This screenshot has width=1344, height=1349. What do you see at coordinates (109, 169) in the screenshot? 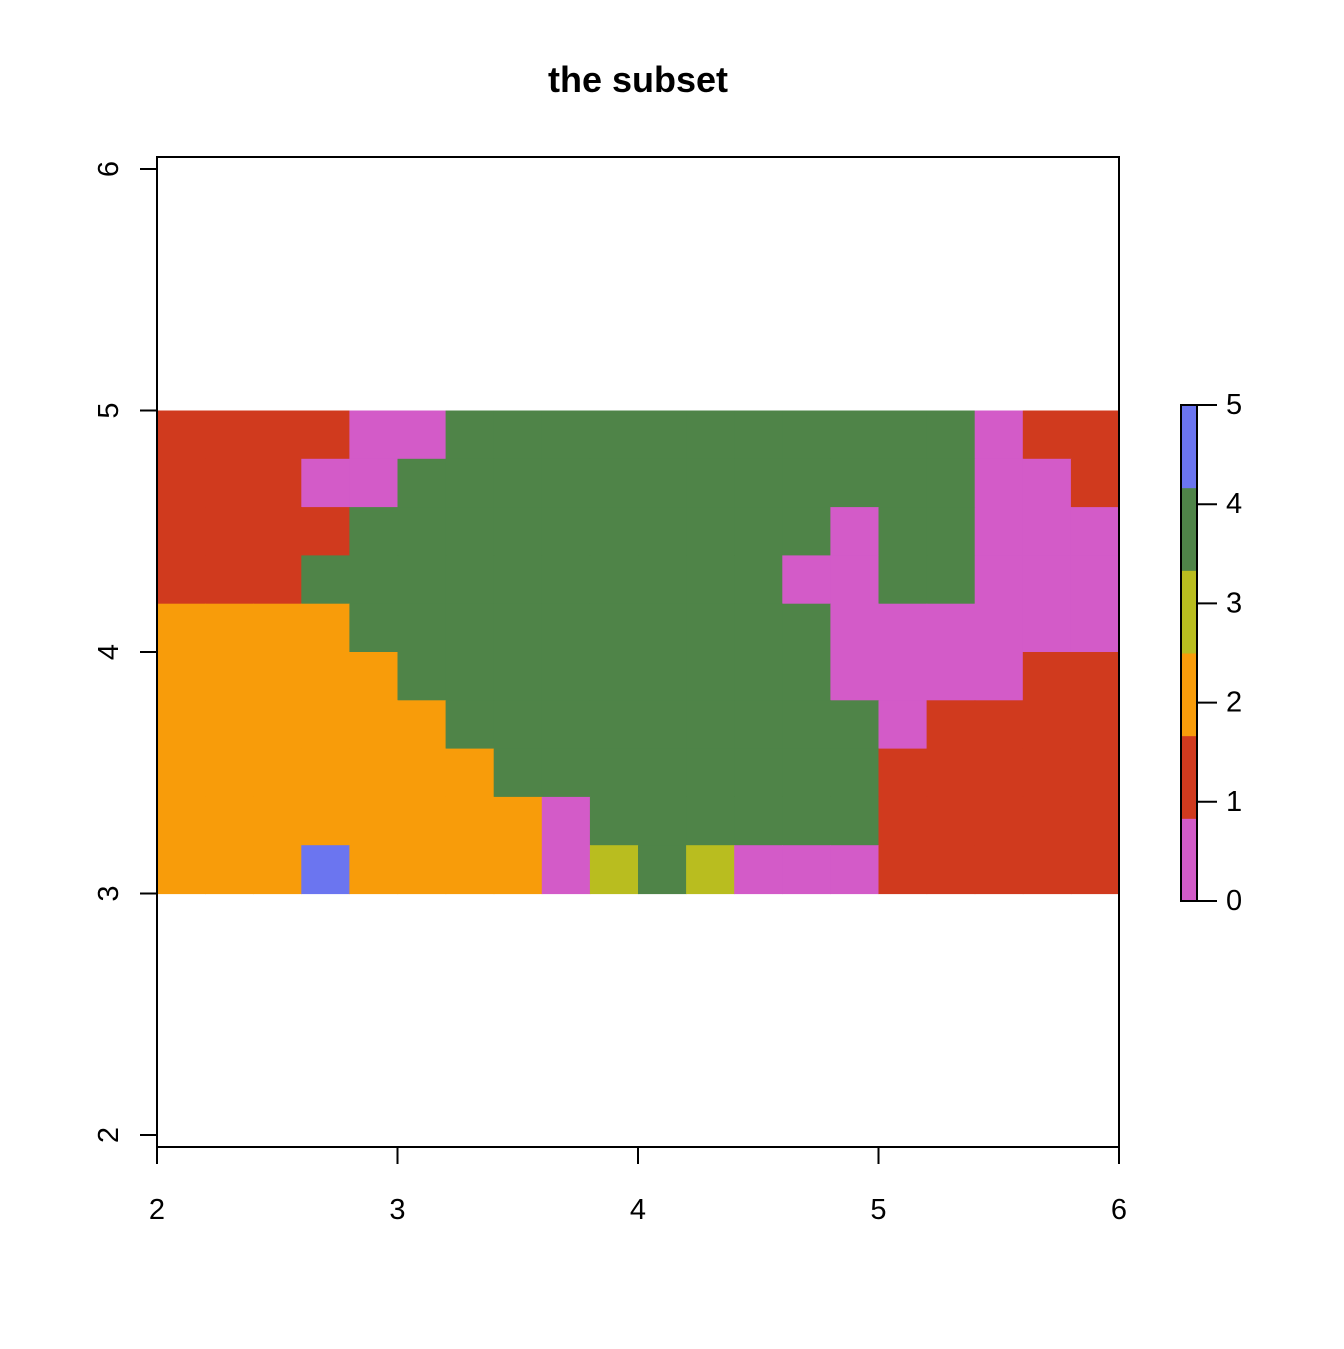
I see `y-tick-label: 6` at bounding box center [109, 169].